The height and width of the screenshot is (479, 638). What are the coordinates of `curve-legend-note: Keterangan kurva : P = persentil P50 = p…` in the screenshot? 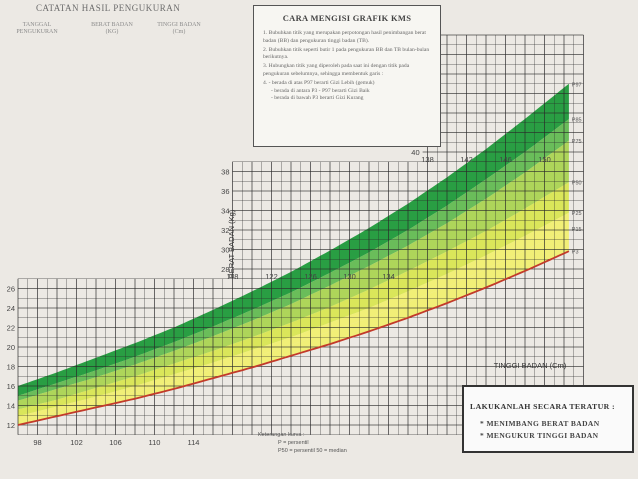 It's located at (302, 443).